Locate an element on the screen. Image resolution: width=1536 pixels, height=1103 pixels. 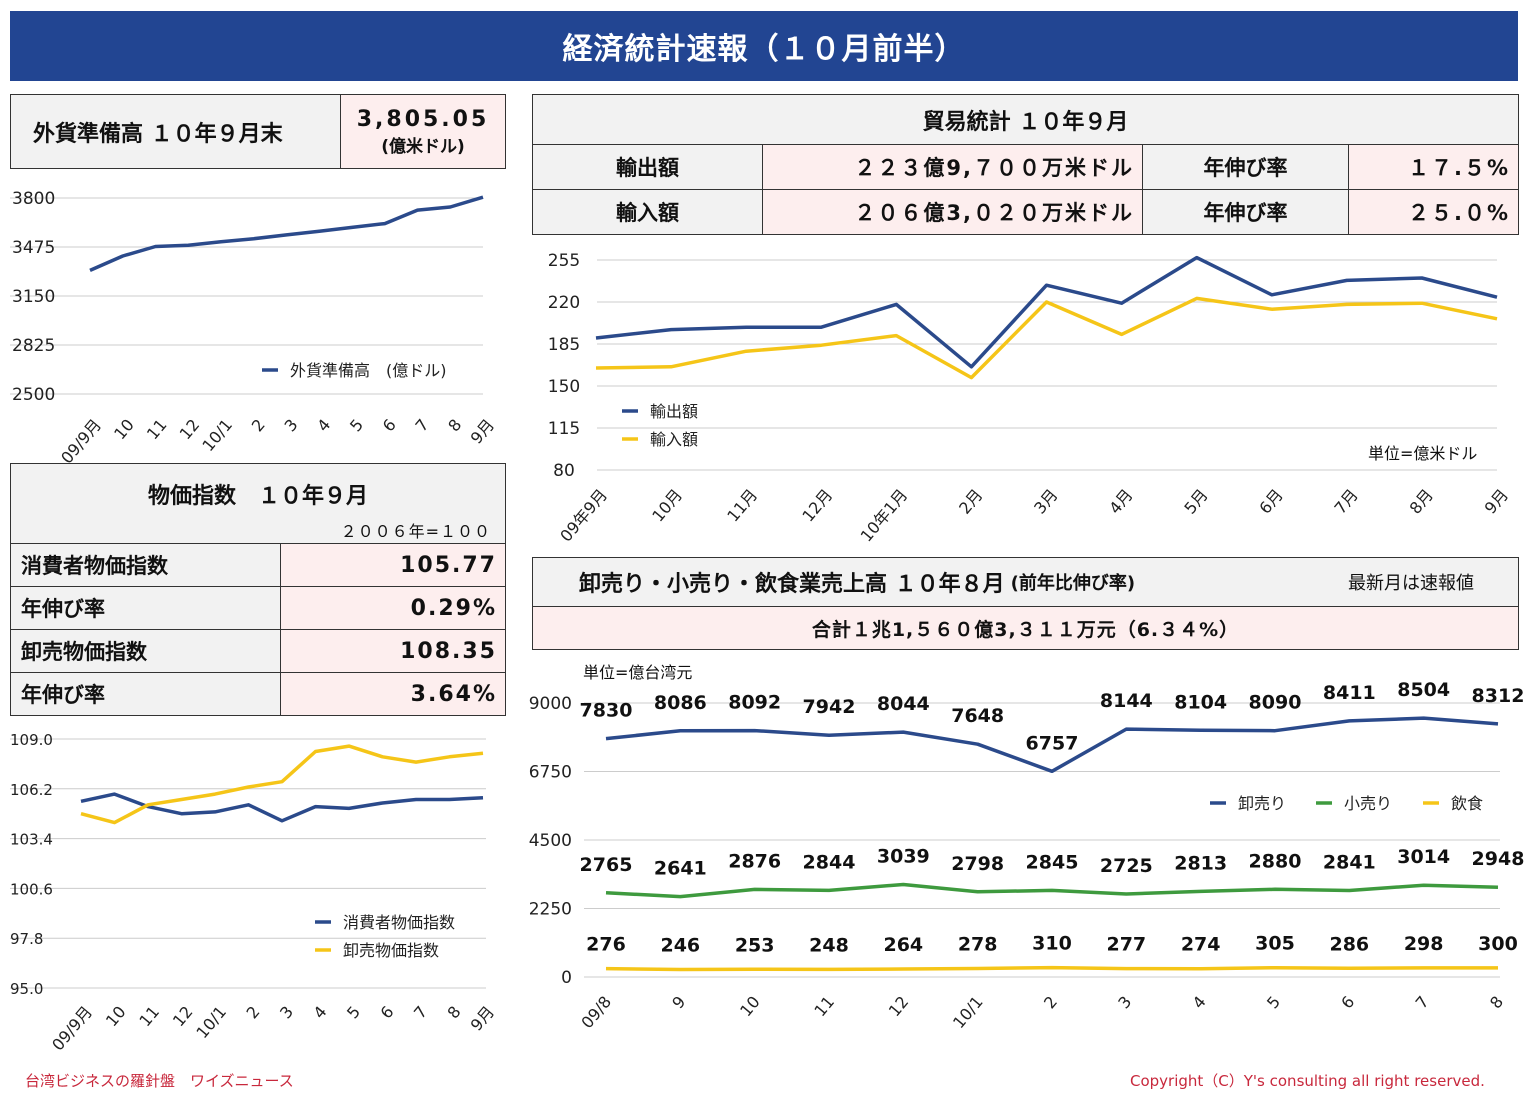
trade-xtick: 8月 is located at coordinates (1421, 501).